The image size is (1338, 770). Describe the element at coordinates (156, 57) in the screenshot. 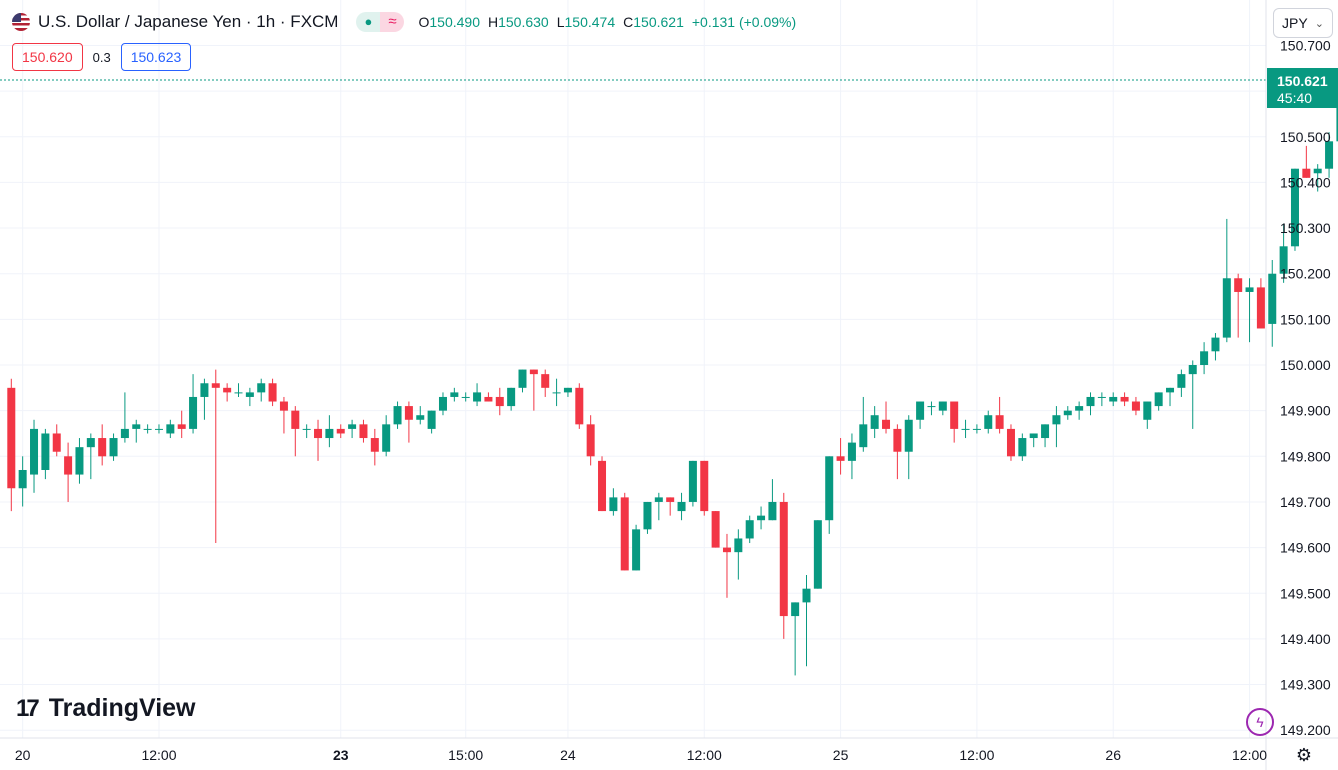

I see `buy-button: 150.623` at that location.